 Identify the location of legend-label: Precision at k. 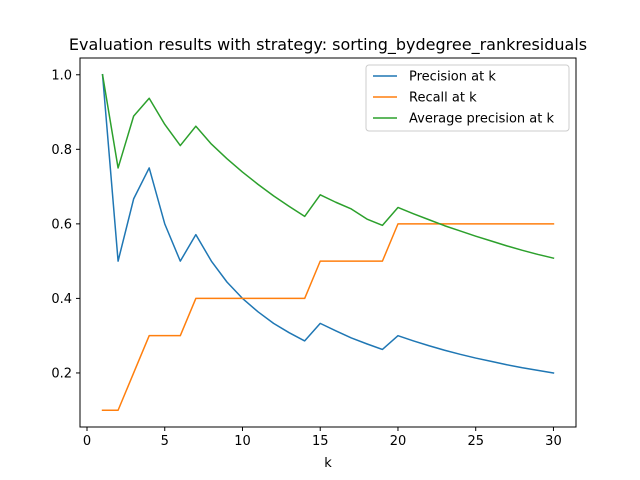
(452, 77).